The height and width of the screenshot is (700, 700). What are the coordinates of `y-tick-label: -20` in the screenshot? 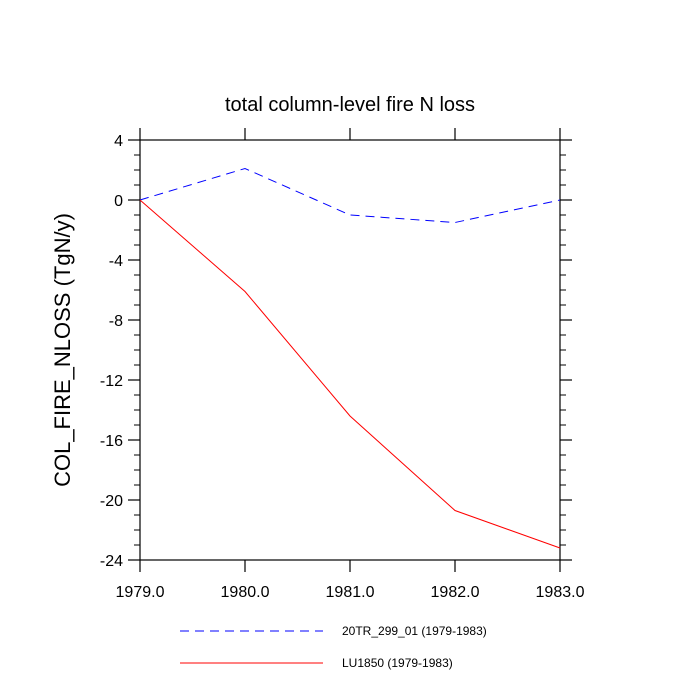 It's located at (111, 501).